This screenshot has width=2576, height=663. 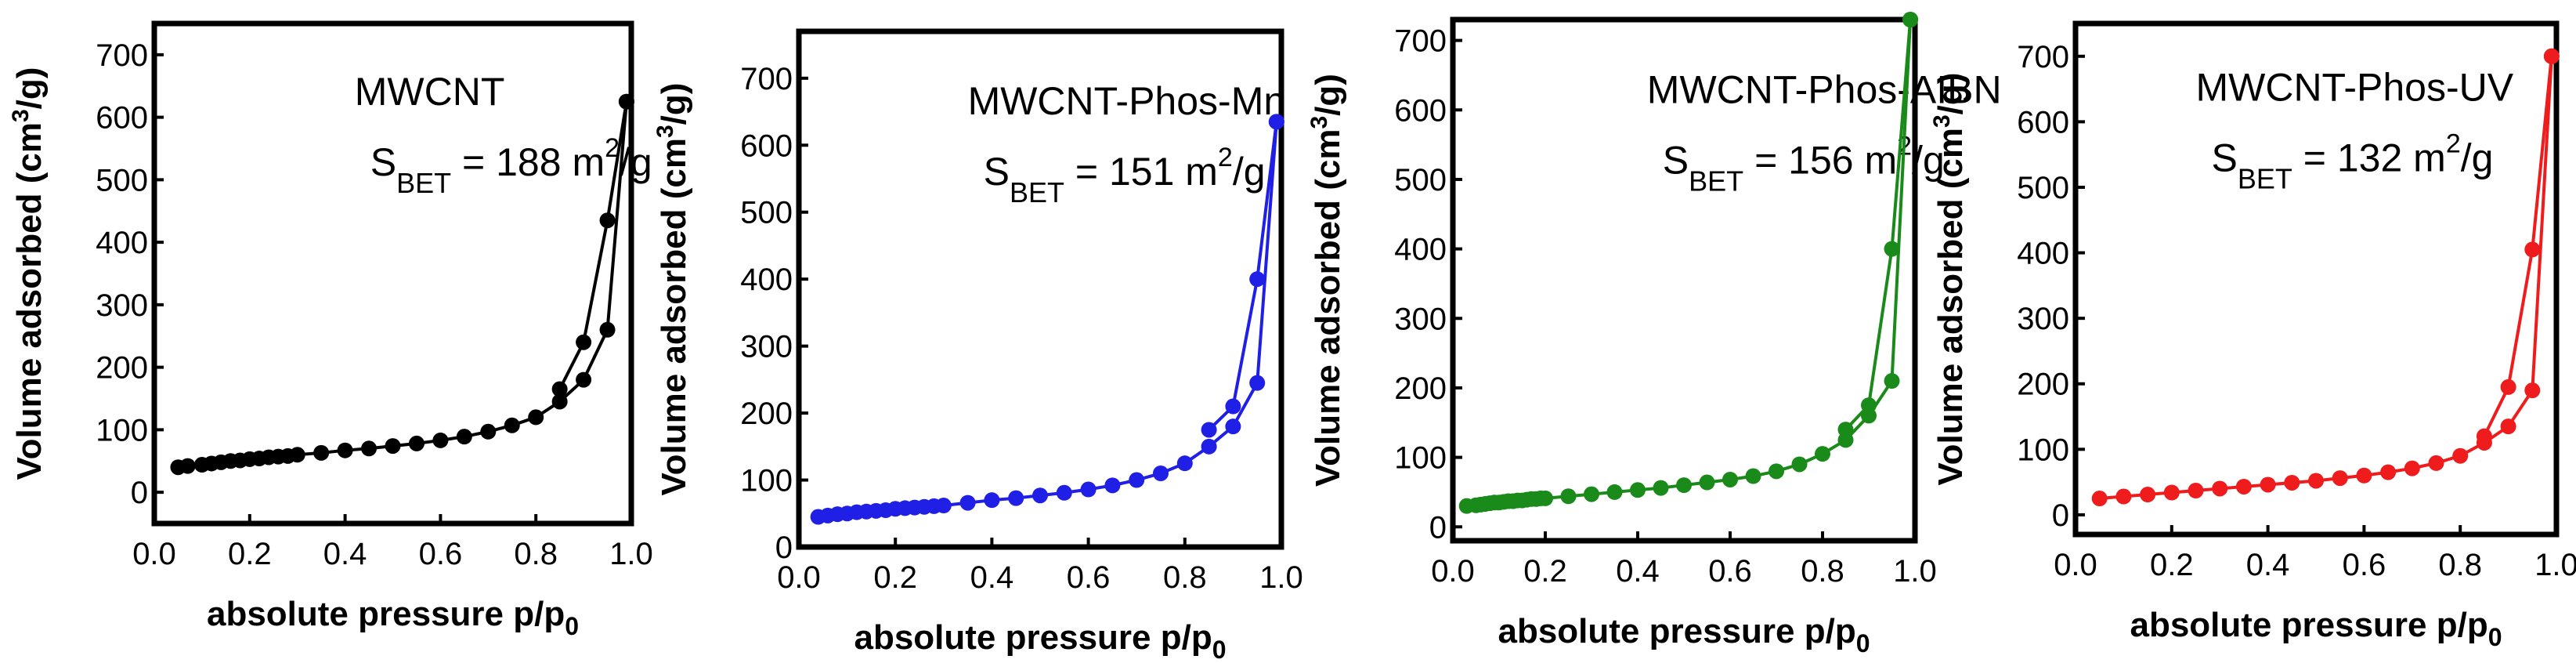 I want to click on bet-surface-area: SBET = 151 m2/g, so click(x=1125, y=175).